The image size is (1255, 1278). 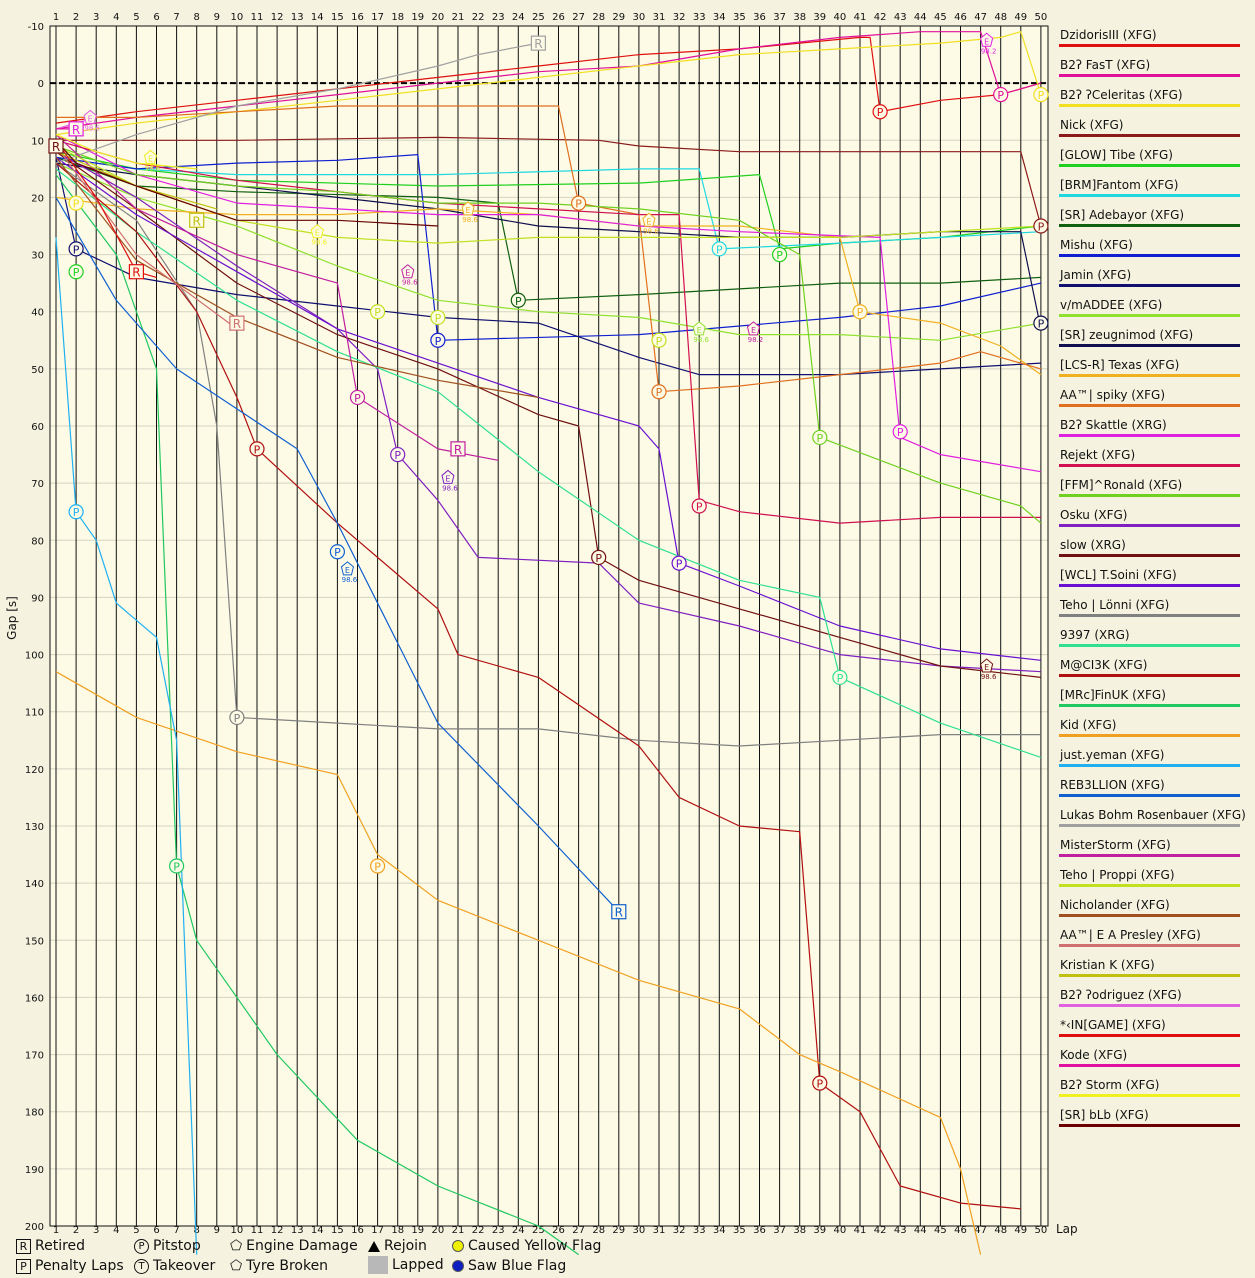 I want to click on x-tick-label-bottom: 5, so click(x=136, y=1230).